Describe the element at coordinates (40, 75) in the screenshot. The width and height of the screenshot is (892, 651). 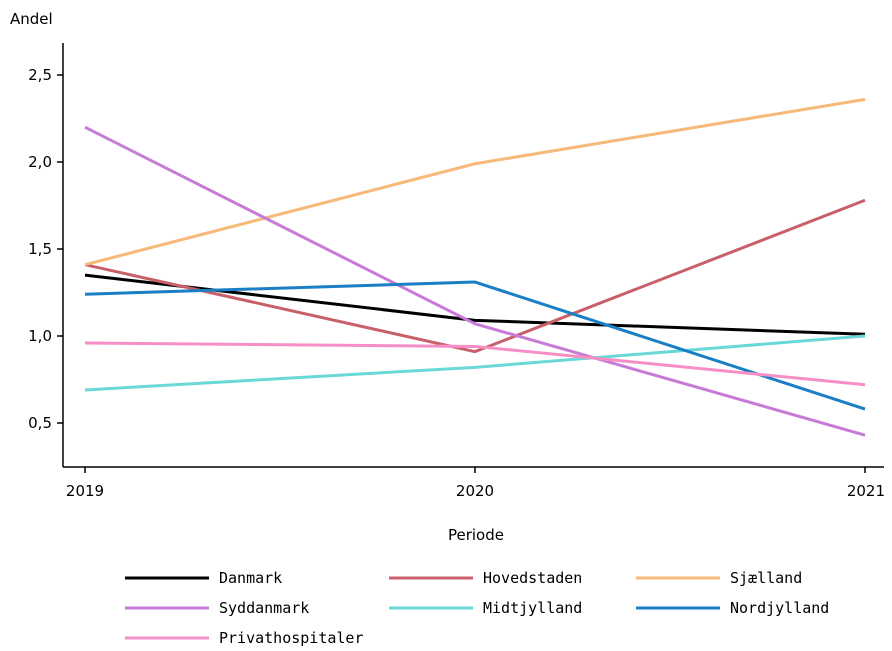
I see `y-tick-label: 2,5` at that location.